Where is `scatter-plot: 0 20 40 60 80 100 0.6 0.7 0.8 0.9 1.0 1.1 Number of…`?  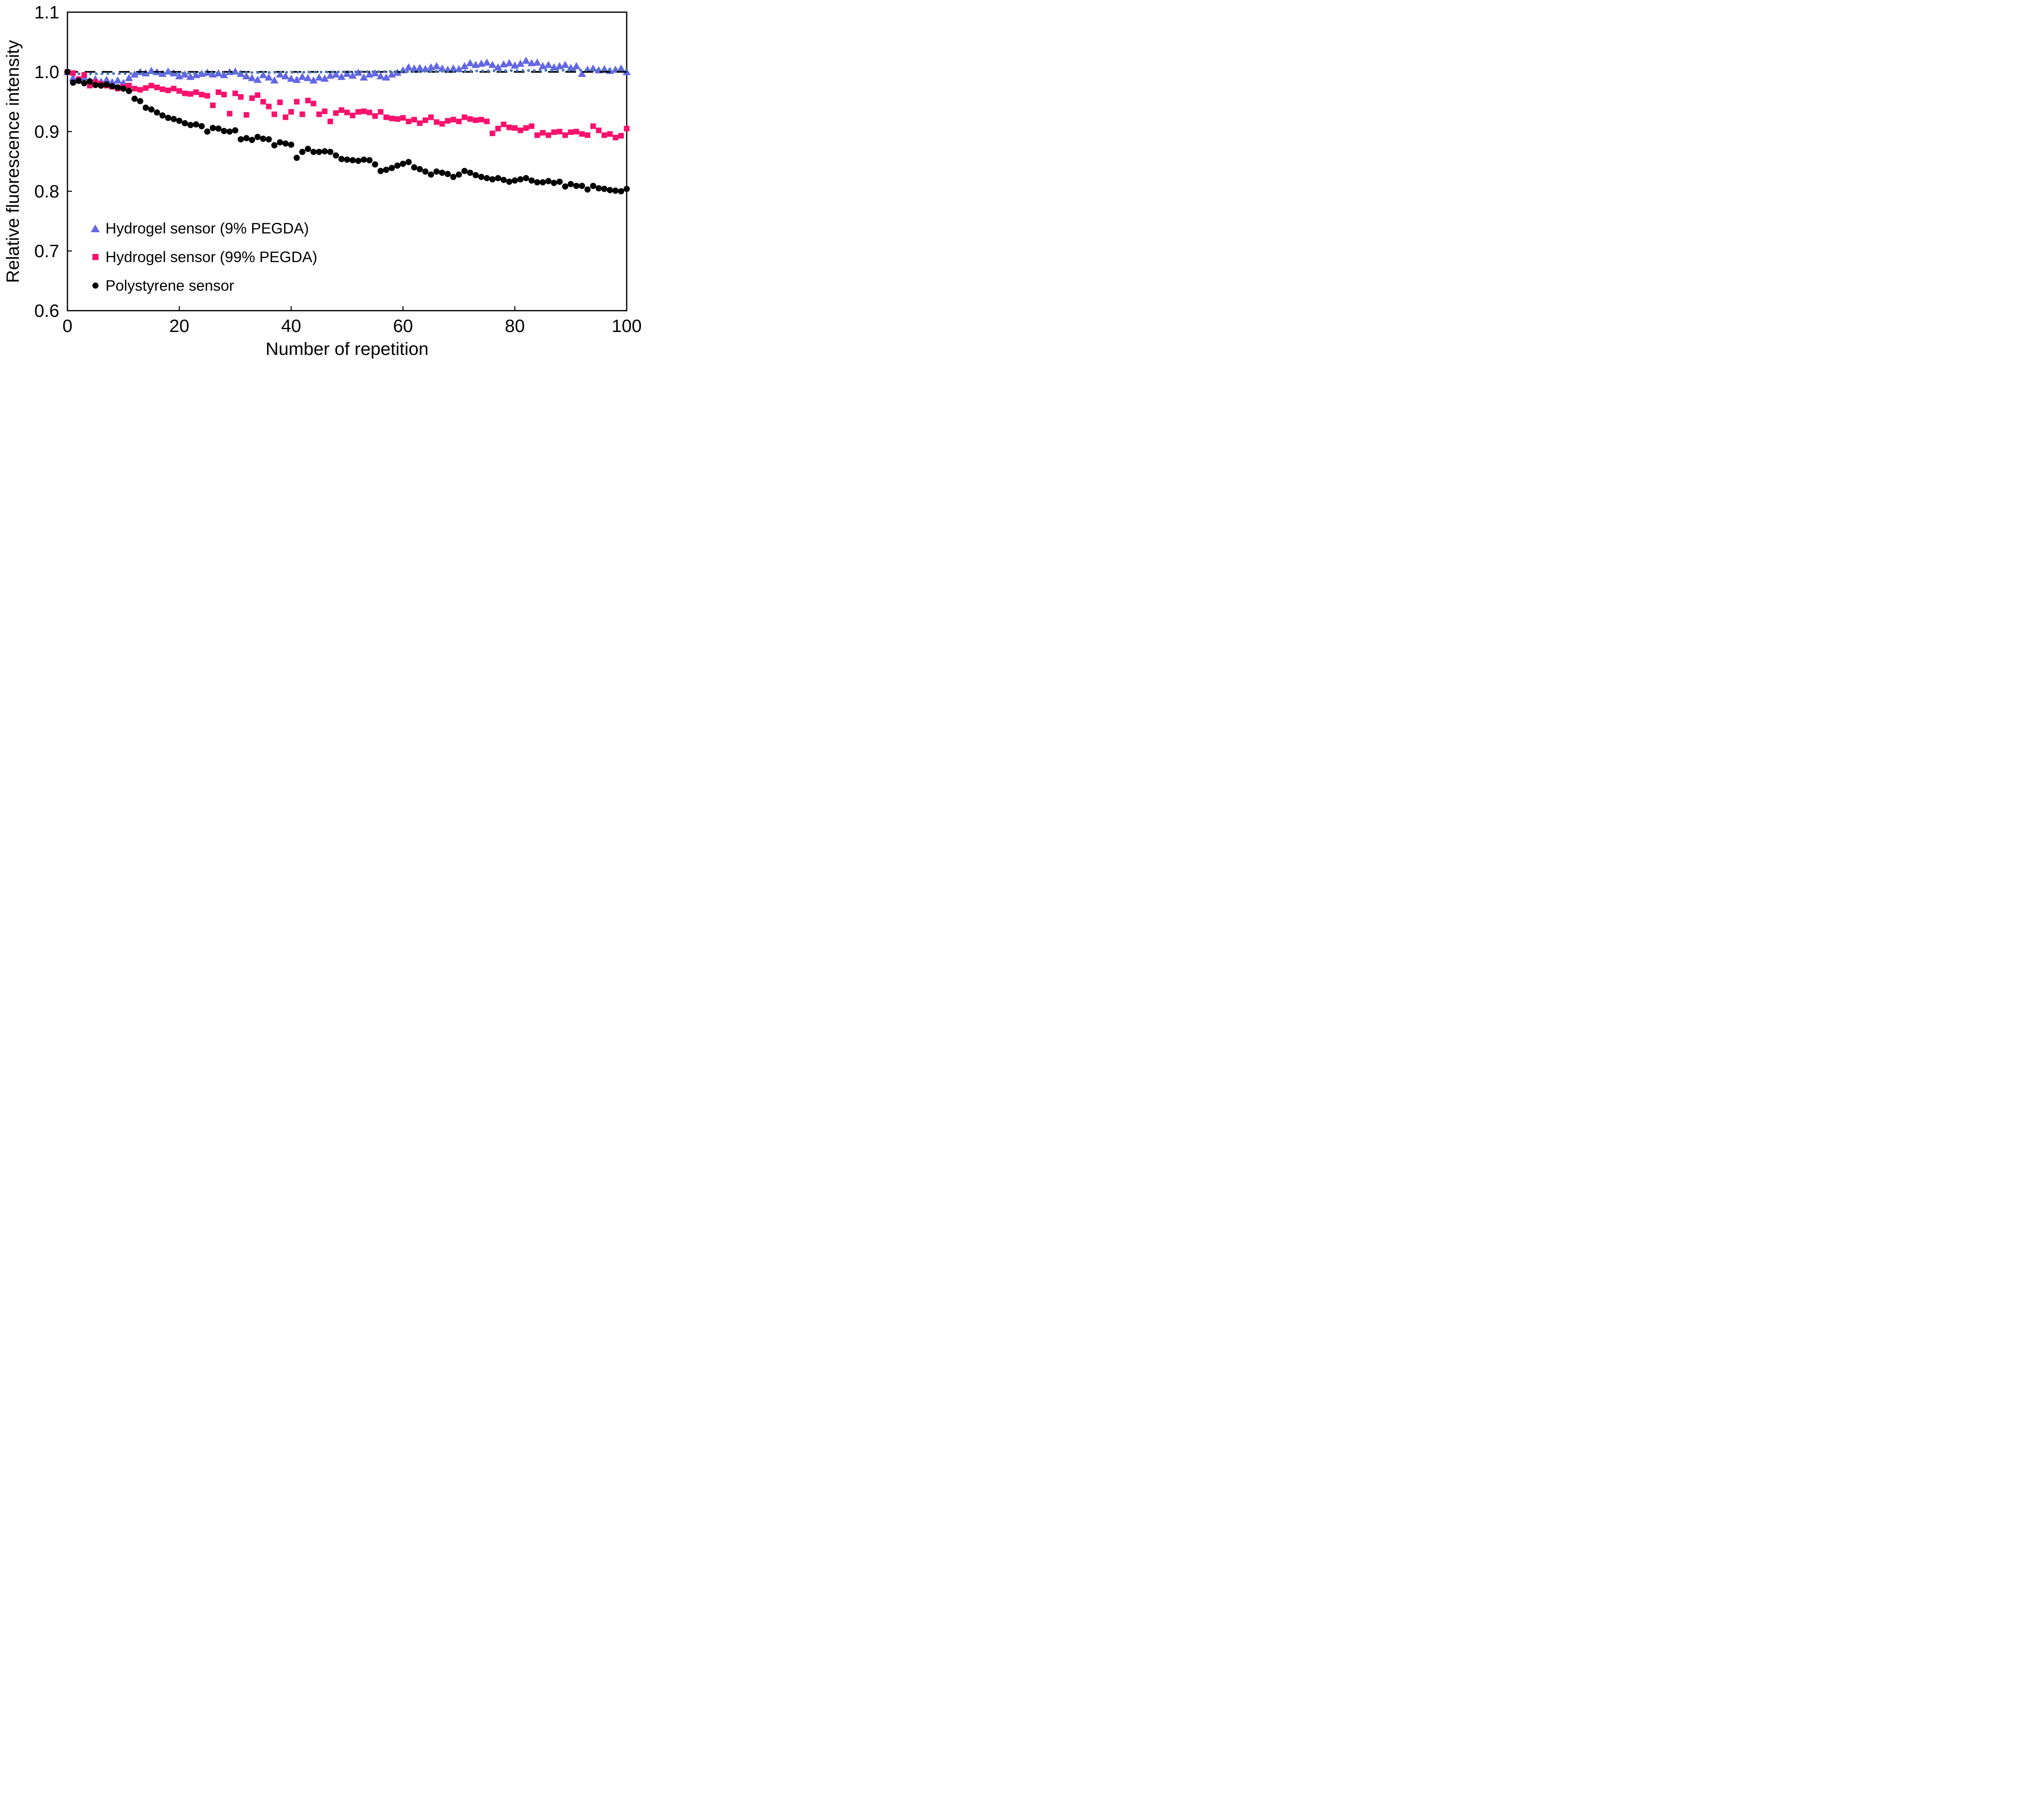 scatter-plot: 0 20 40 60 80 100 0.6 0.7 0.8 0.9 1.0 1.1 Number of… is located at coordinates (322, 180).